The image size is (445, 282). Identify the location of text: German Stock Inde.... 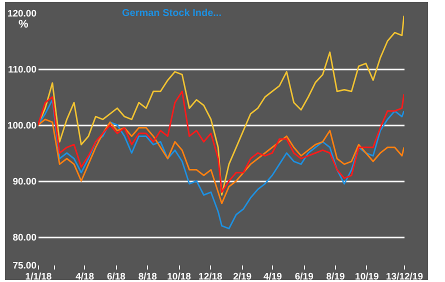
(172, 13).